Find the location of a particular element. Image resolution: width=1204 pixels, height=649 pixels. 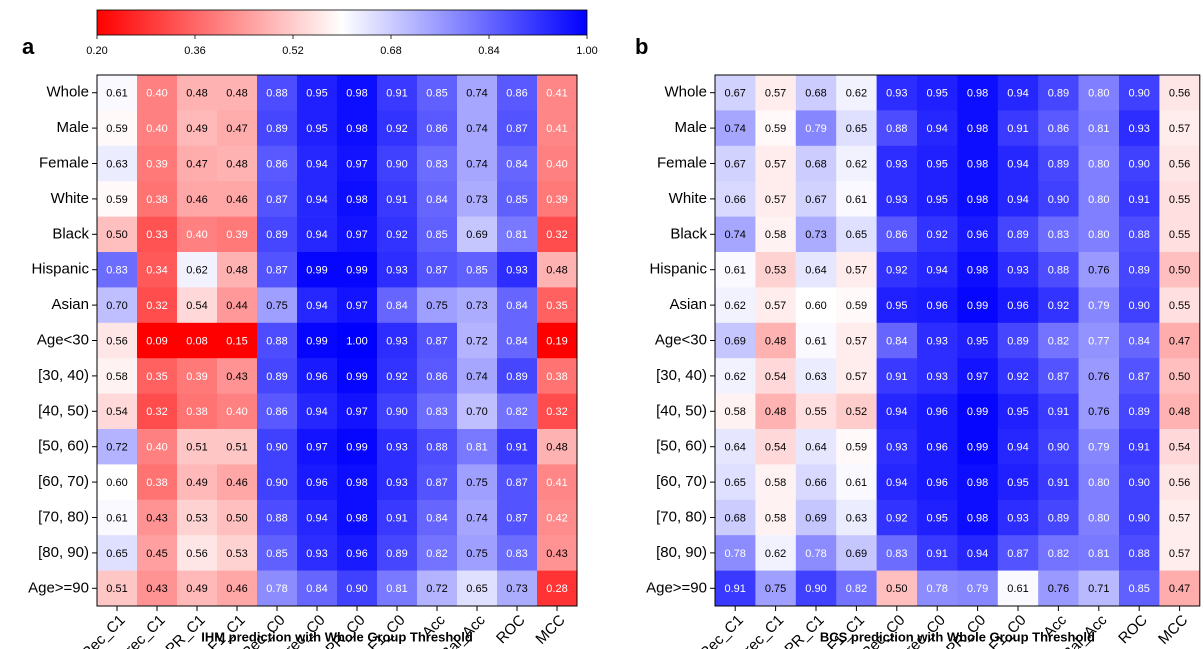

cell-label: 0.83 is located at coordinates (436, 412).